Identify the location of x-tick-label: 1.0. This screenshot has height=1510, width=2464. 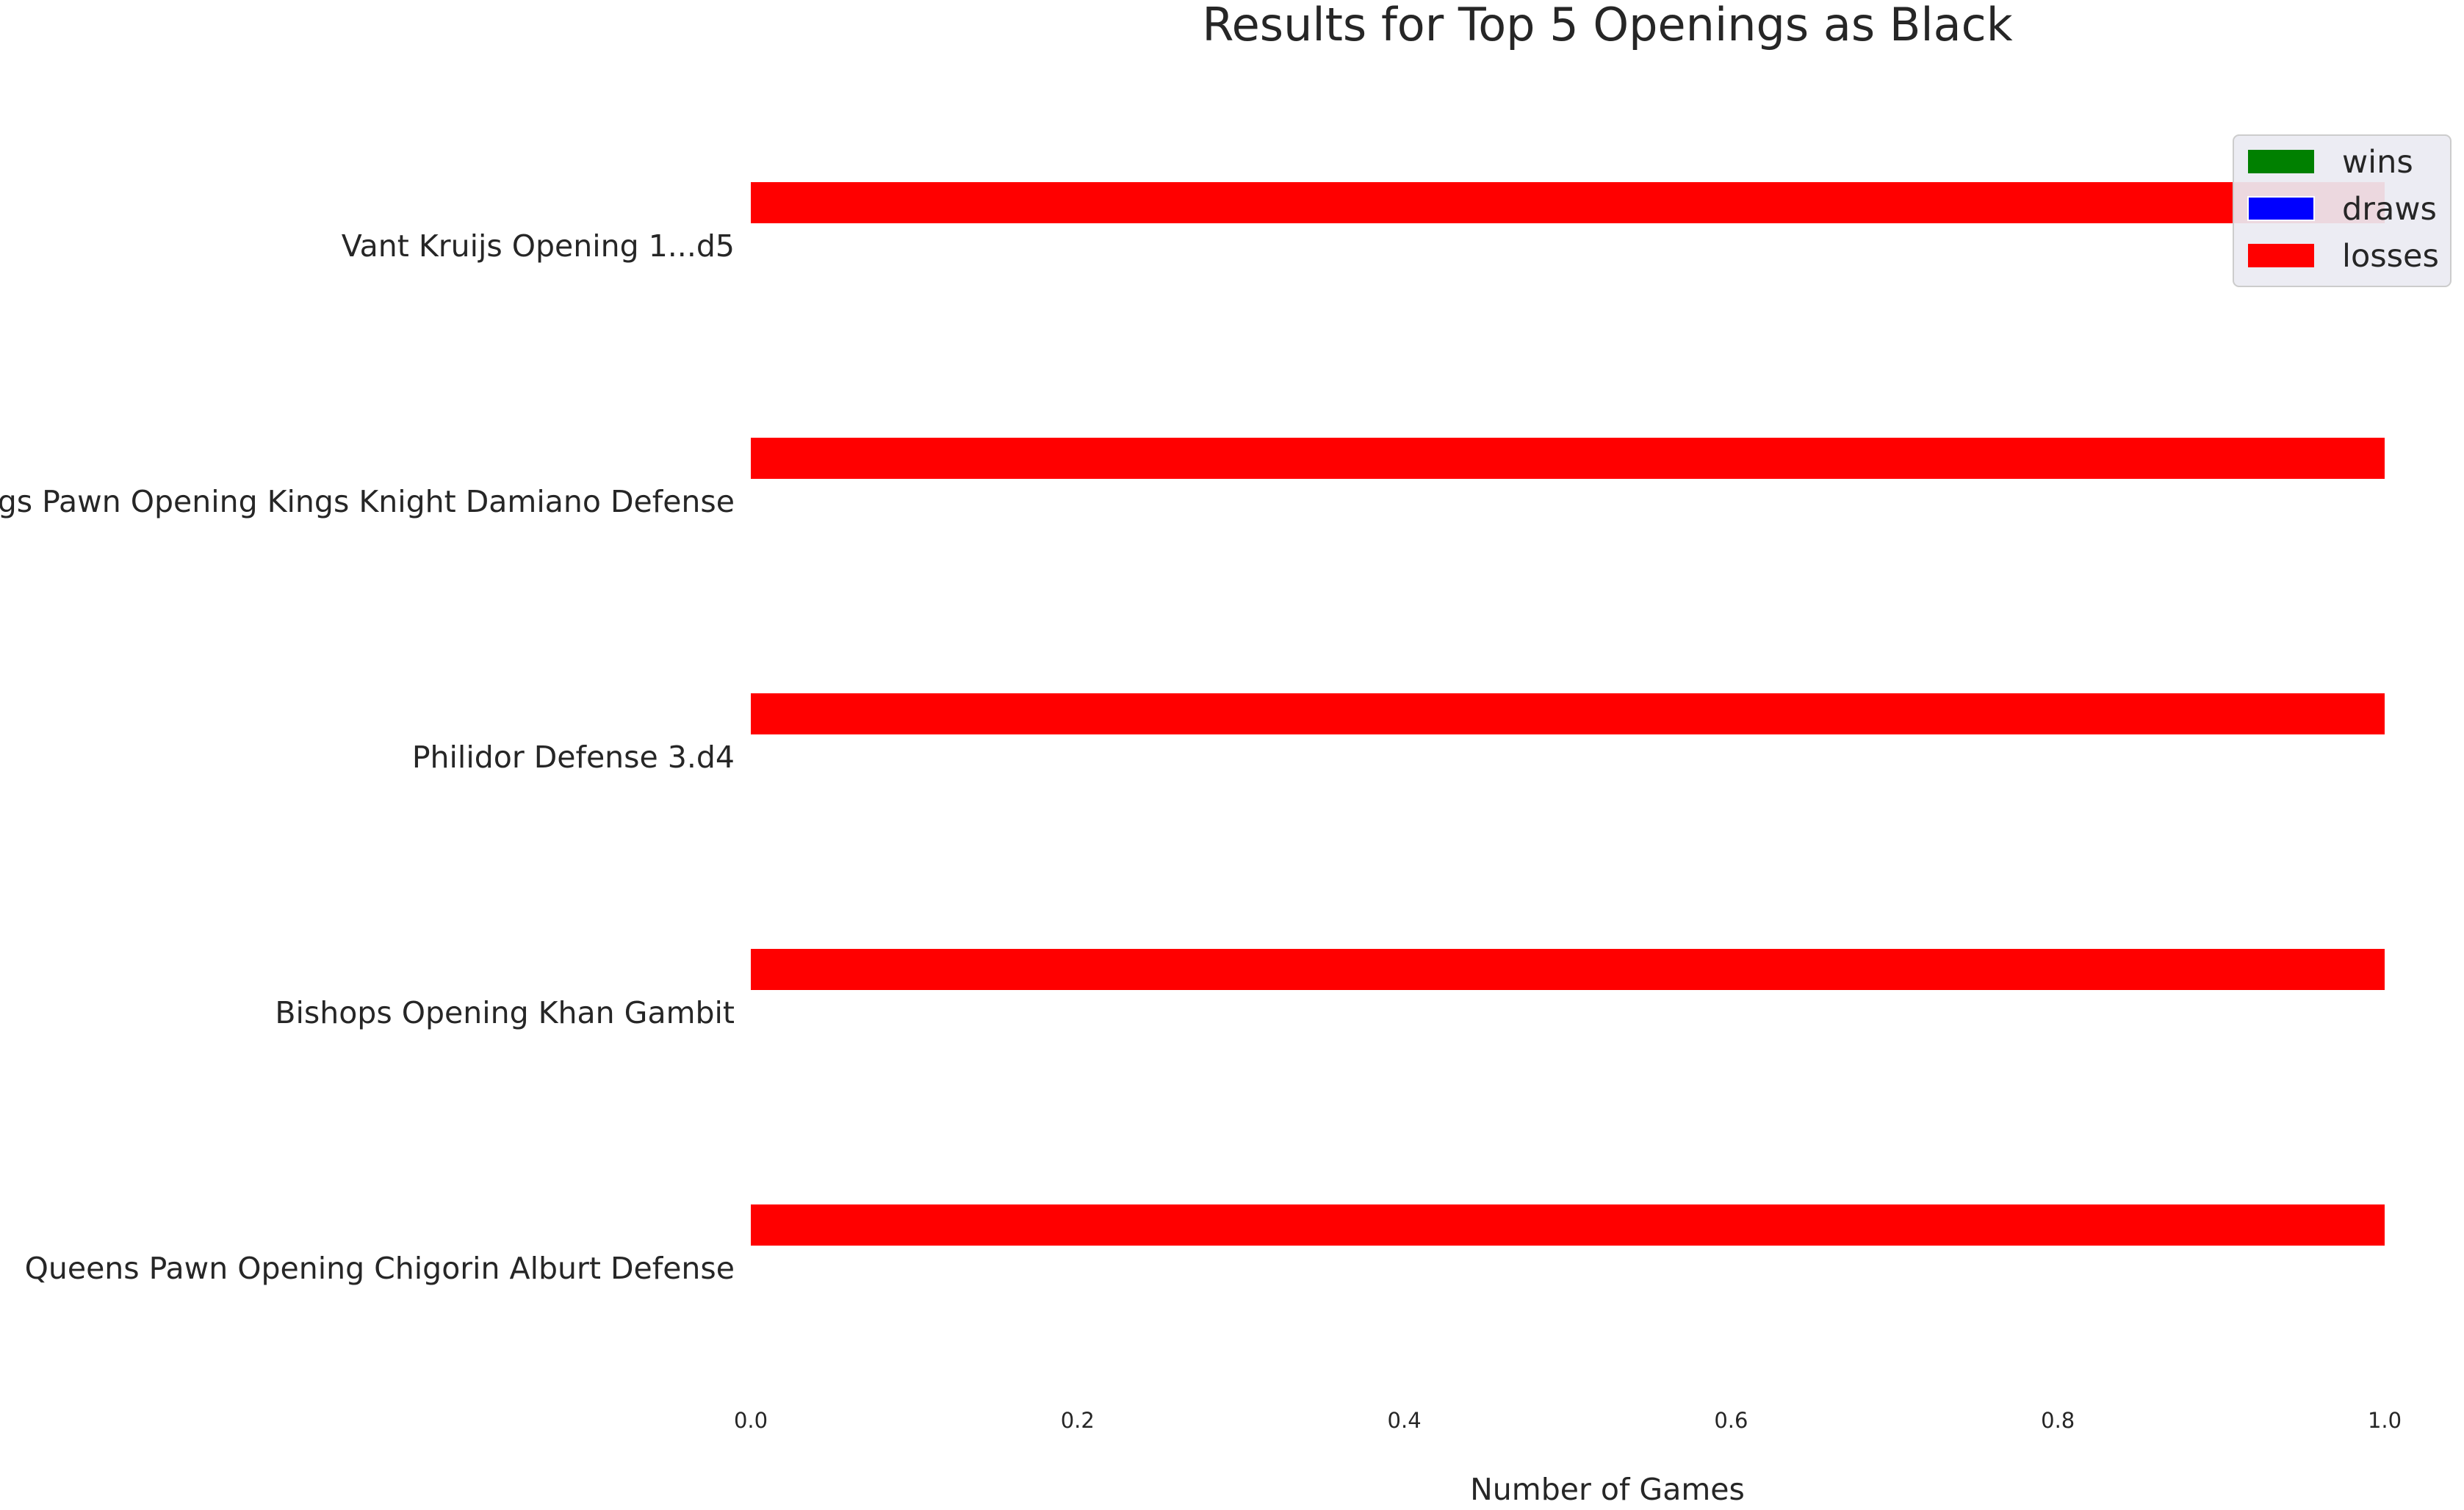
(2385, 1421).